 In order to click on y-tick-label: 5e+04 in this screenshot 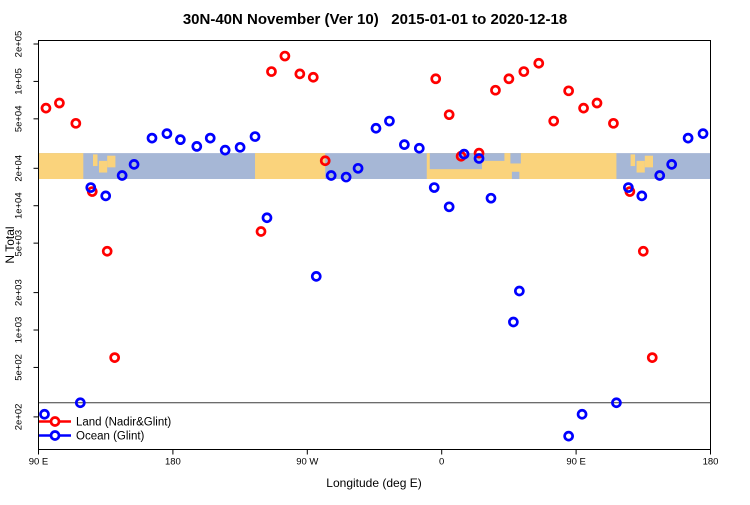, I will do `click(19, 118)`.